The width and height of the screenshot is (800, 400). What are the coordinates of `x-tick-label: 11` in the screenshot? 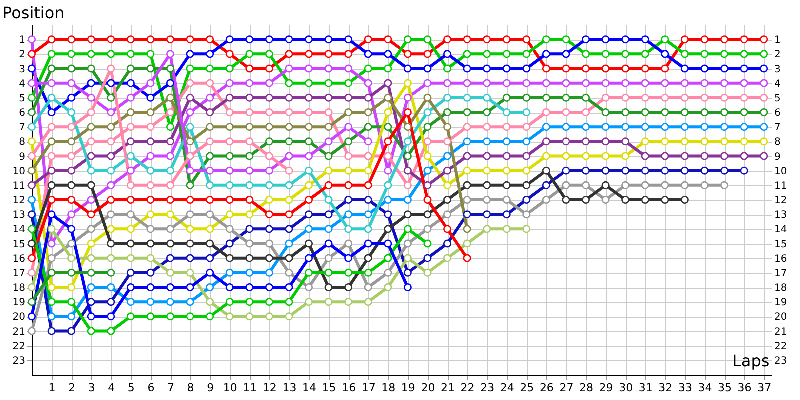 It's located at (250, 388).